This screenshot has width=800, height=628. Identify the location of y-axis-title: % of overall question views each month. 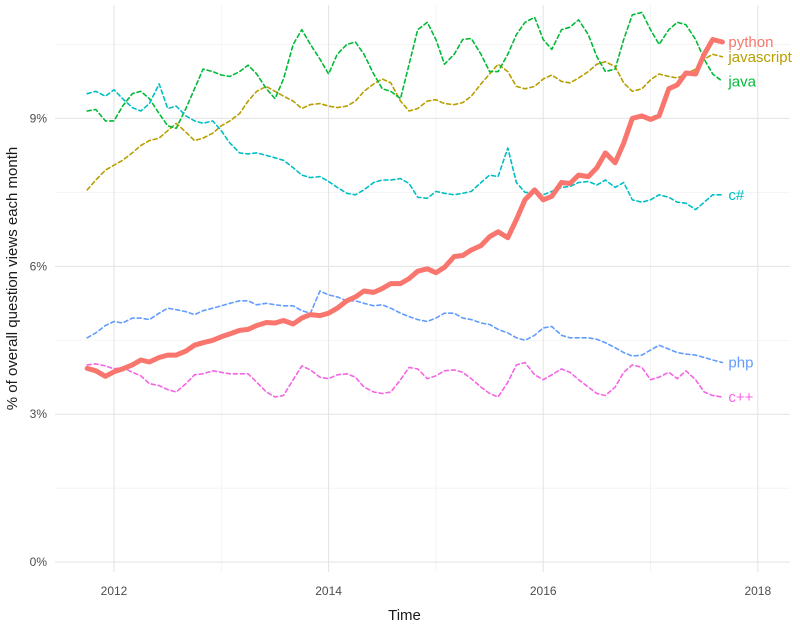
(12, 278).